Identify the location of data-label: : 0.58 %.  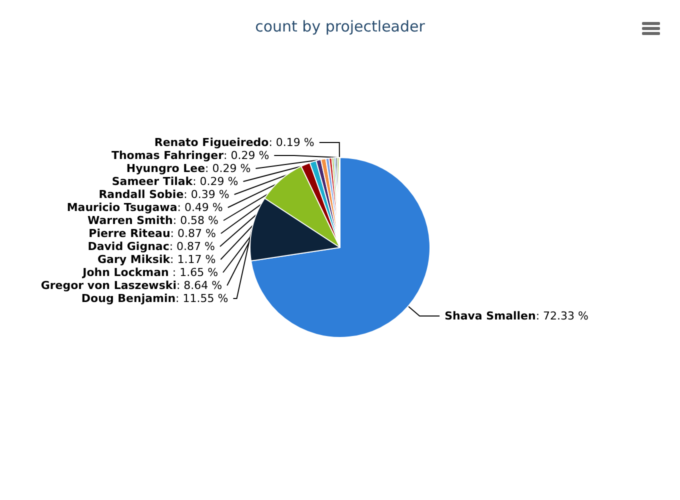
(195, 220).